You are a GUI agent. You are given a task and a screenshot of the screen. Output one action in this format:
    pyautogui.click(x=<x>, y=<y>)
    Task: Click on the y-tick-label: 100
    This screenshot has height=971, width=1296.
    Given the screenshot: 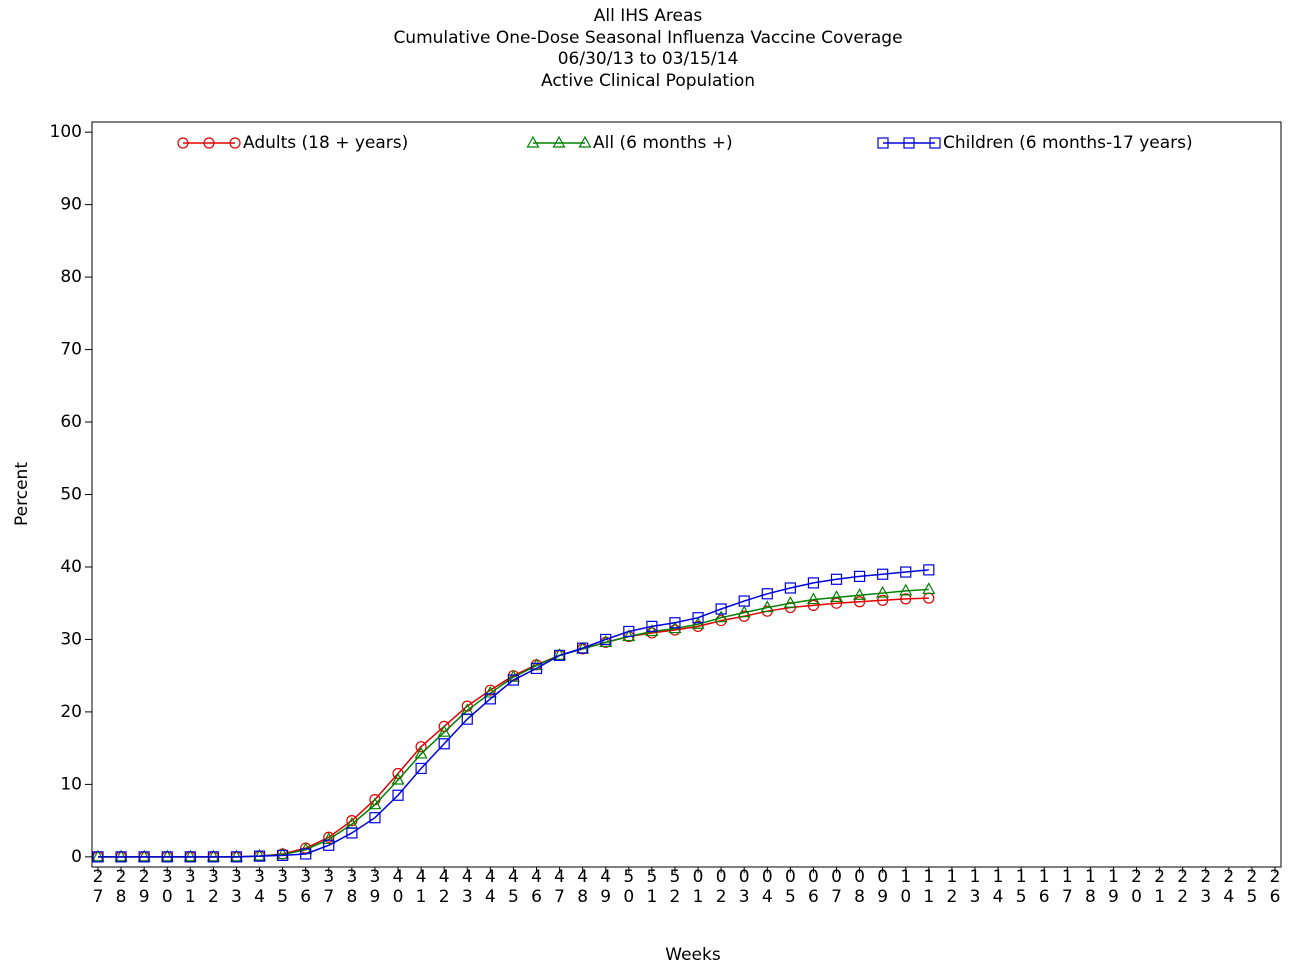 What is the action you would take?
    pyautogui.click(x=66, y=132)
    